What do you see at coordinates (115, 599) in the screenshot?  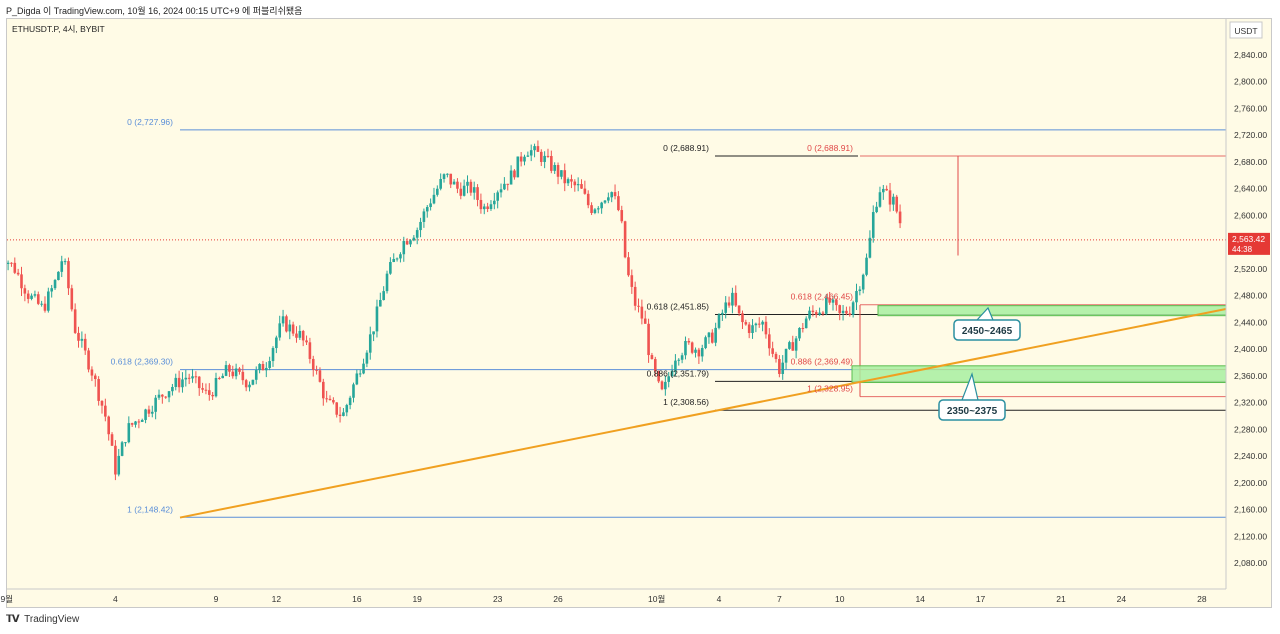 I see `x-tick-label: 4` at bounding box center [115, 599].